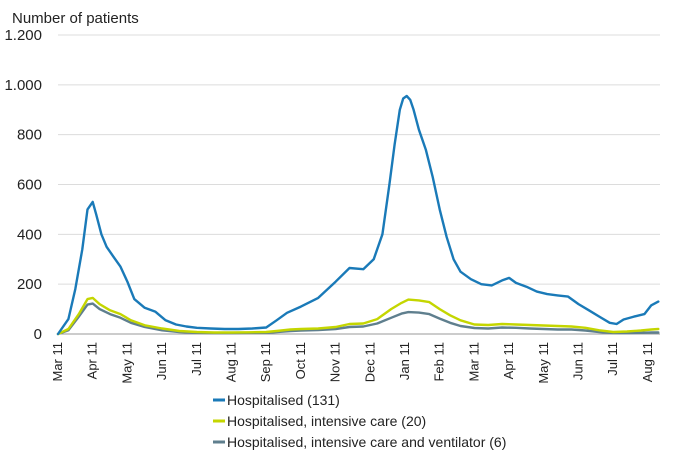  What do you see at coordinates (29, 185) in the screenshot?
I see `y-tick-label: 600` at bounding box center [29, 185].